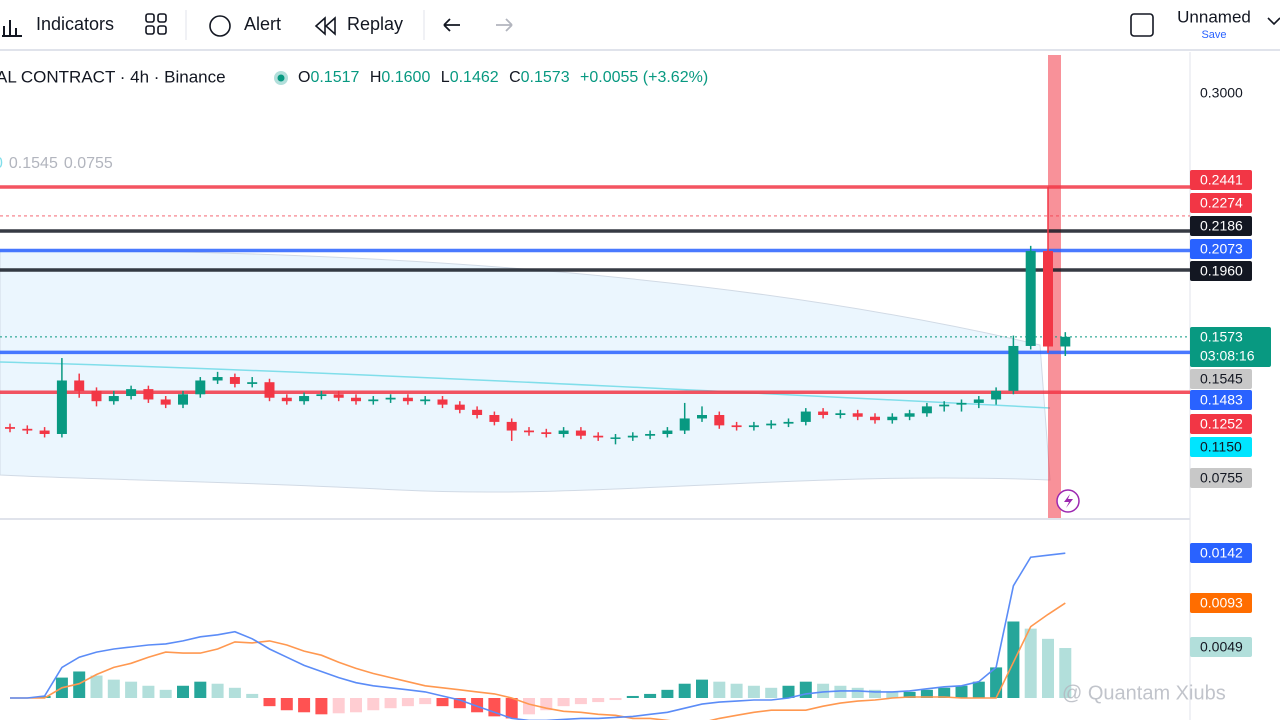 Image resolution: width=1280 pixels, height=720 pixels. I want to click on layout-menu, so click(1273, 21).